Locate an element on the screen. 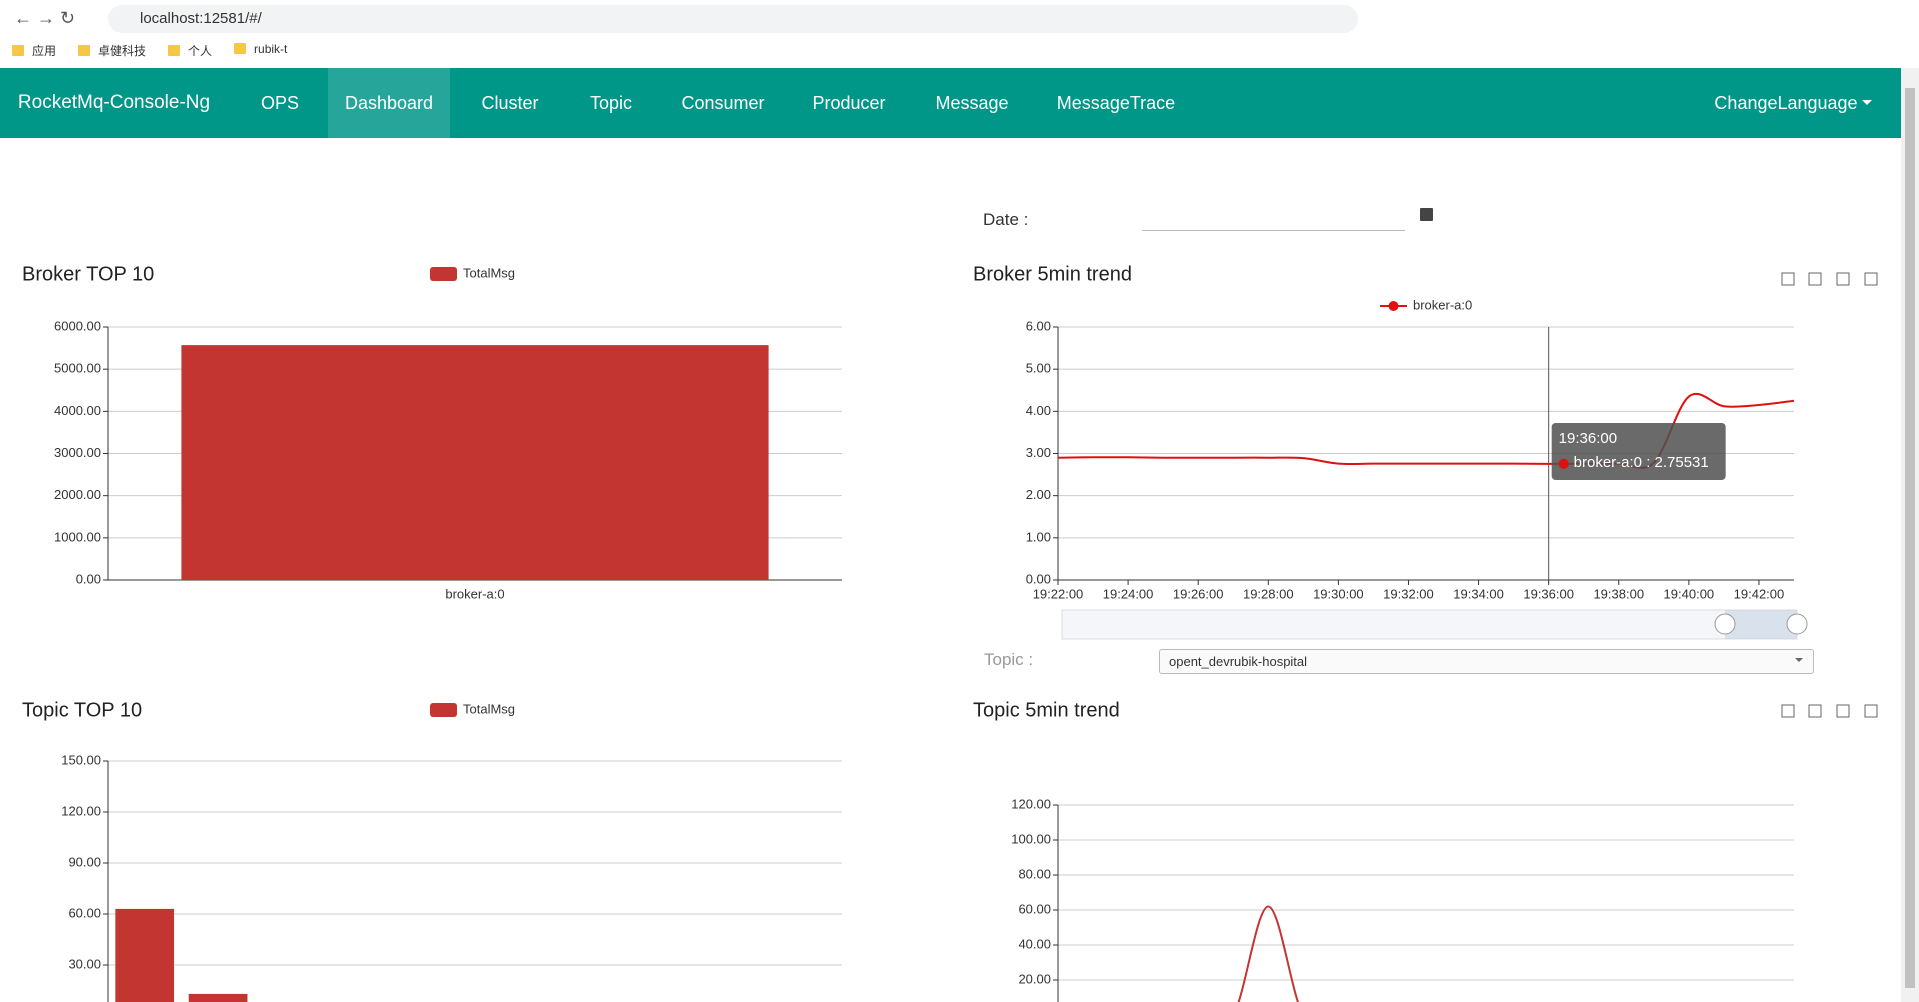 The height and width of the screenshot is (1002, 1919). nav-item: Producer is located at coordinates (849, 103).